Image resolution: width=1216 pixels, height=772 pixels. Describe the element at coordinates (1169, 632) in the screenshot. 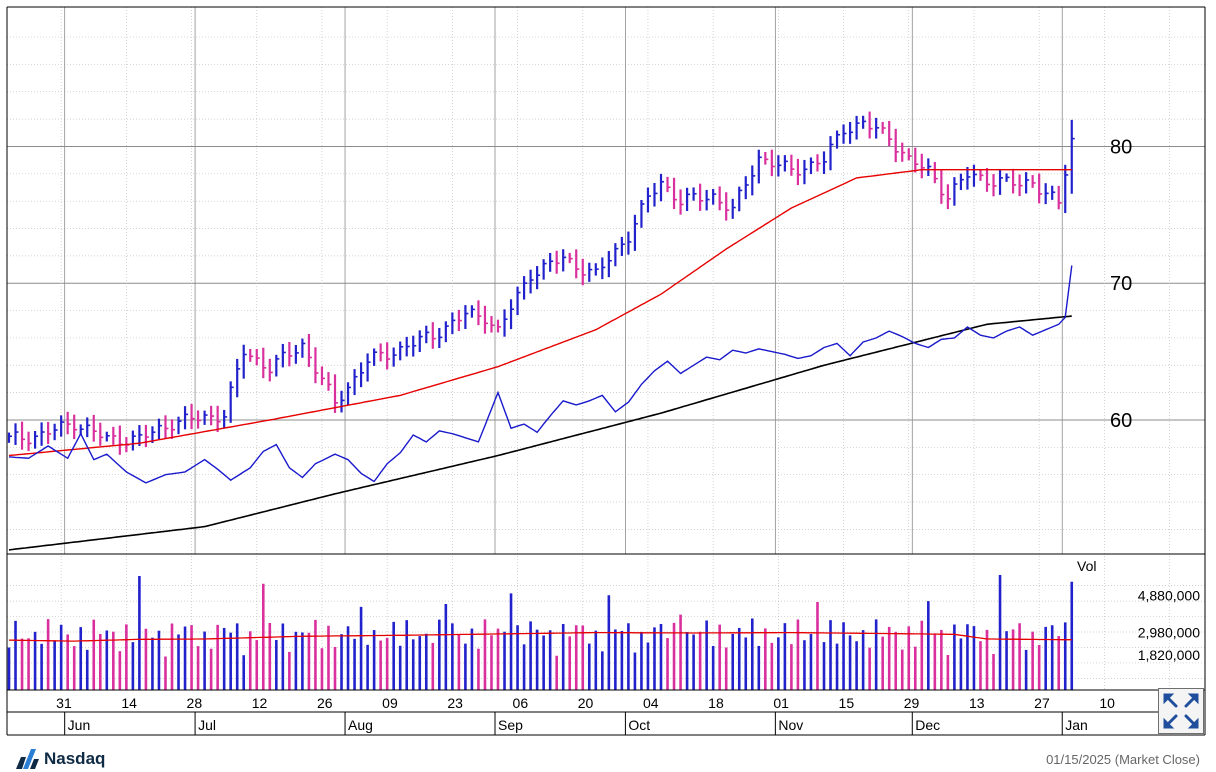

I see `volume-tick-label: 2,980,000` at that location.